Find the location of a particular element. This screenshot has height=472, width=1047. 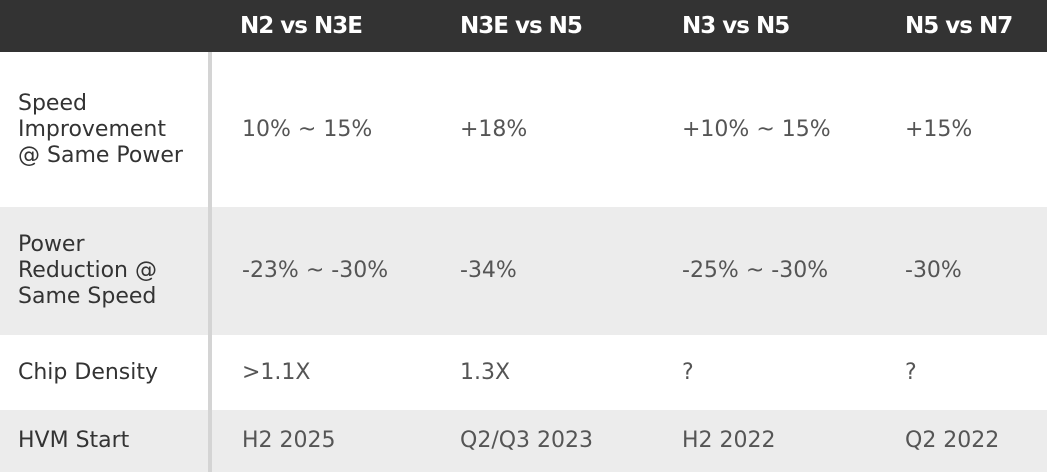

header-cell is located at coordinates (105, 26).